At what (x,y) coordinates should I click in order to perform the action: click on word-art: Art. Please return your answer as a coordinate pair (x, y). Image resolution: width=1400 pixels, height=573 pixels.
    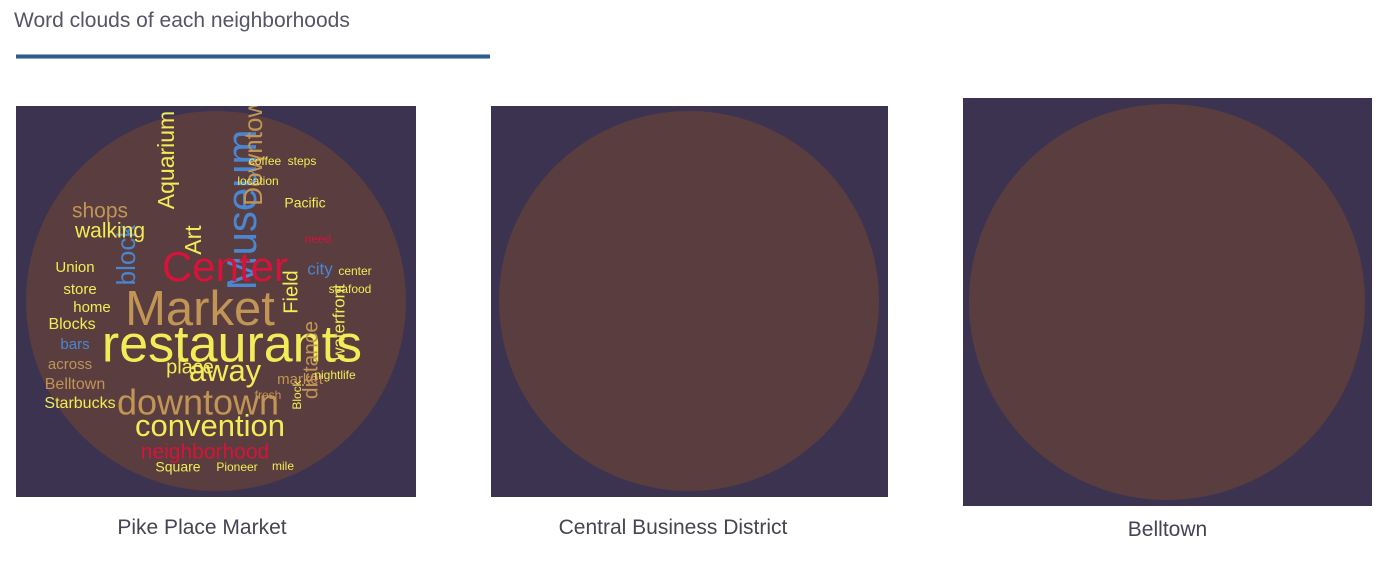
    Looking at the image, I should click on (193, 240).